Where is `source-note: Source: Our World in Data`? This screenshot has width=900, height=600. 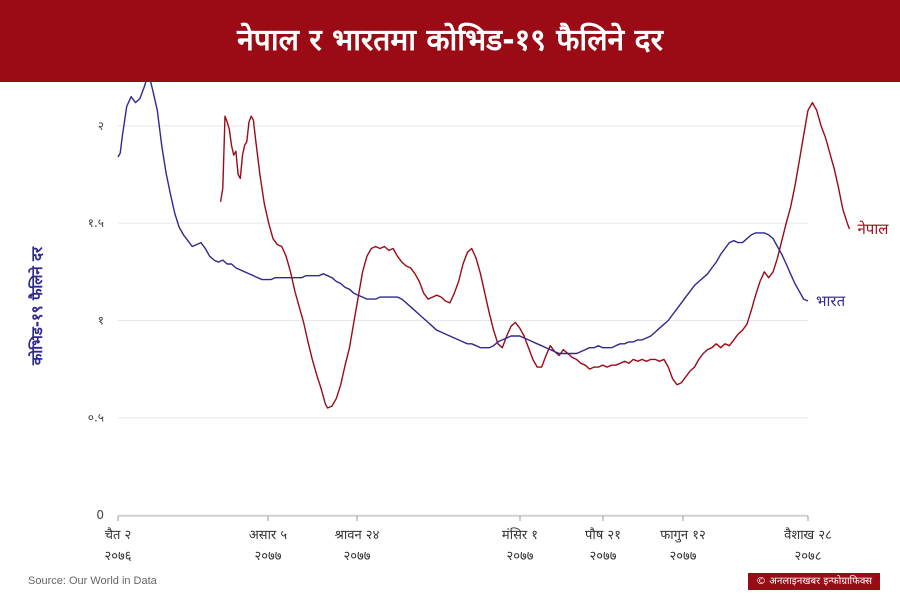 source-note: Source: Our World in Data is located at coordinates (92, 581).